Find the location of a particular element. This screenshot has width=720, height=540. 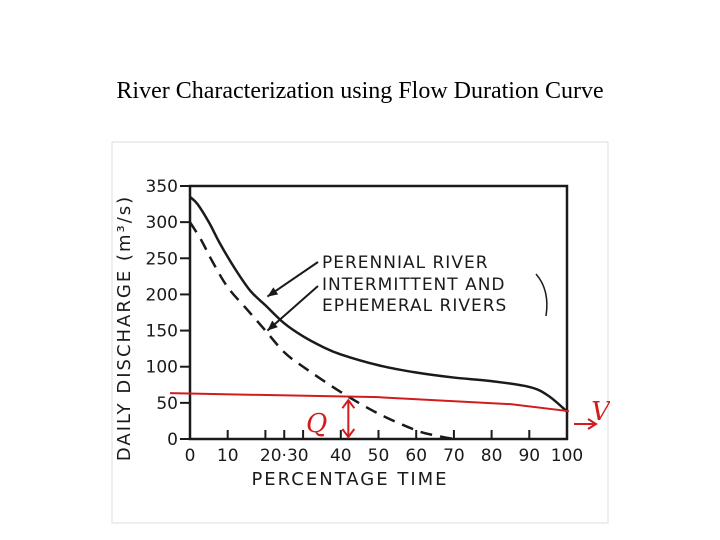

y-tick-label: 350 is located at coordinates (162, 187).